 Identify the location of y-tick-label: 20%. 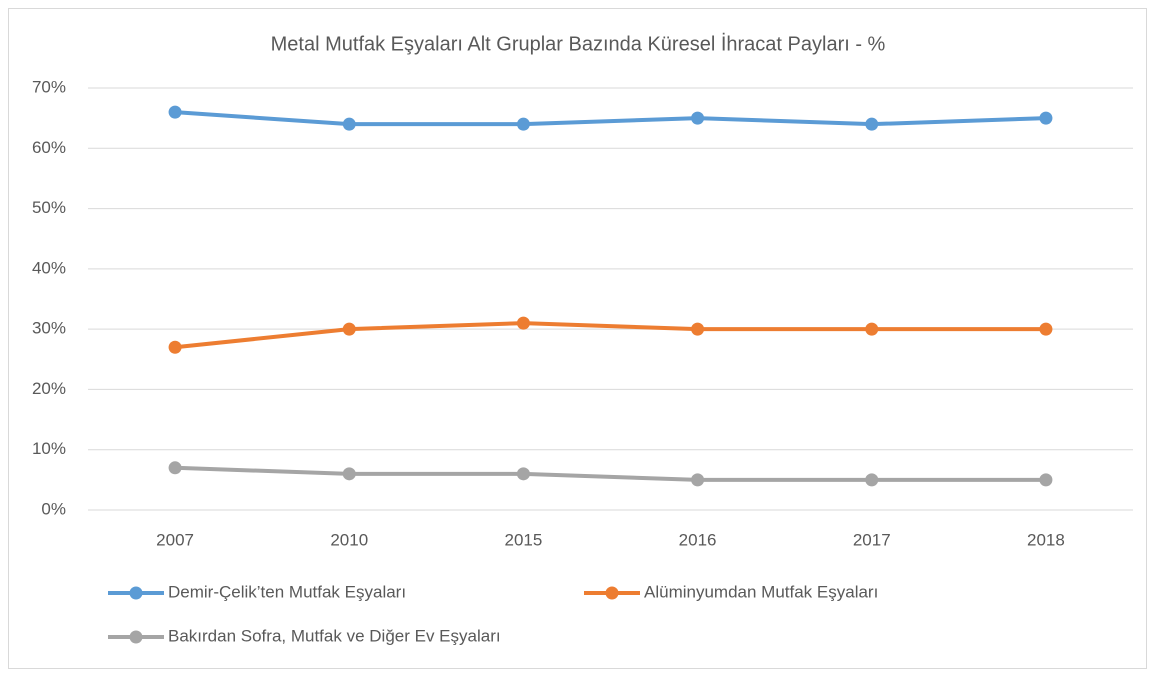
(49, 388).